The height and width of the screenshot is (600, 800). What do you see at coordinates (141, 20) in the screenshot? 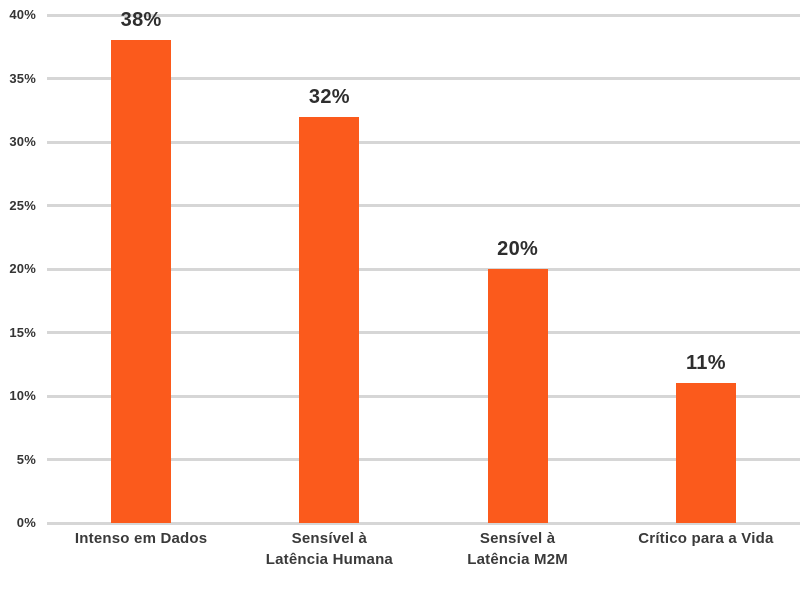
I see `bar-value-label: 38%` at bounding box center [141, 20].